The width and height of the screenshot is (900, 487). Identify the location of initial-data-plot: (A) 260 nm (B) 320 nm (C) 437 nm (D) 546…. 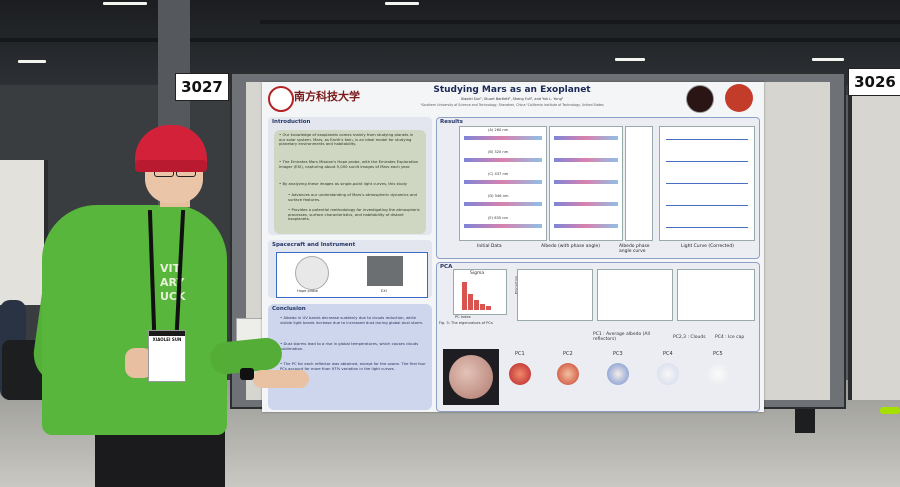
(503, 183).